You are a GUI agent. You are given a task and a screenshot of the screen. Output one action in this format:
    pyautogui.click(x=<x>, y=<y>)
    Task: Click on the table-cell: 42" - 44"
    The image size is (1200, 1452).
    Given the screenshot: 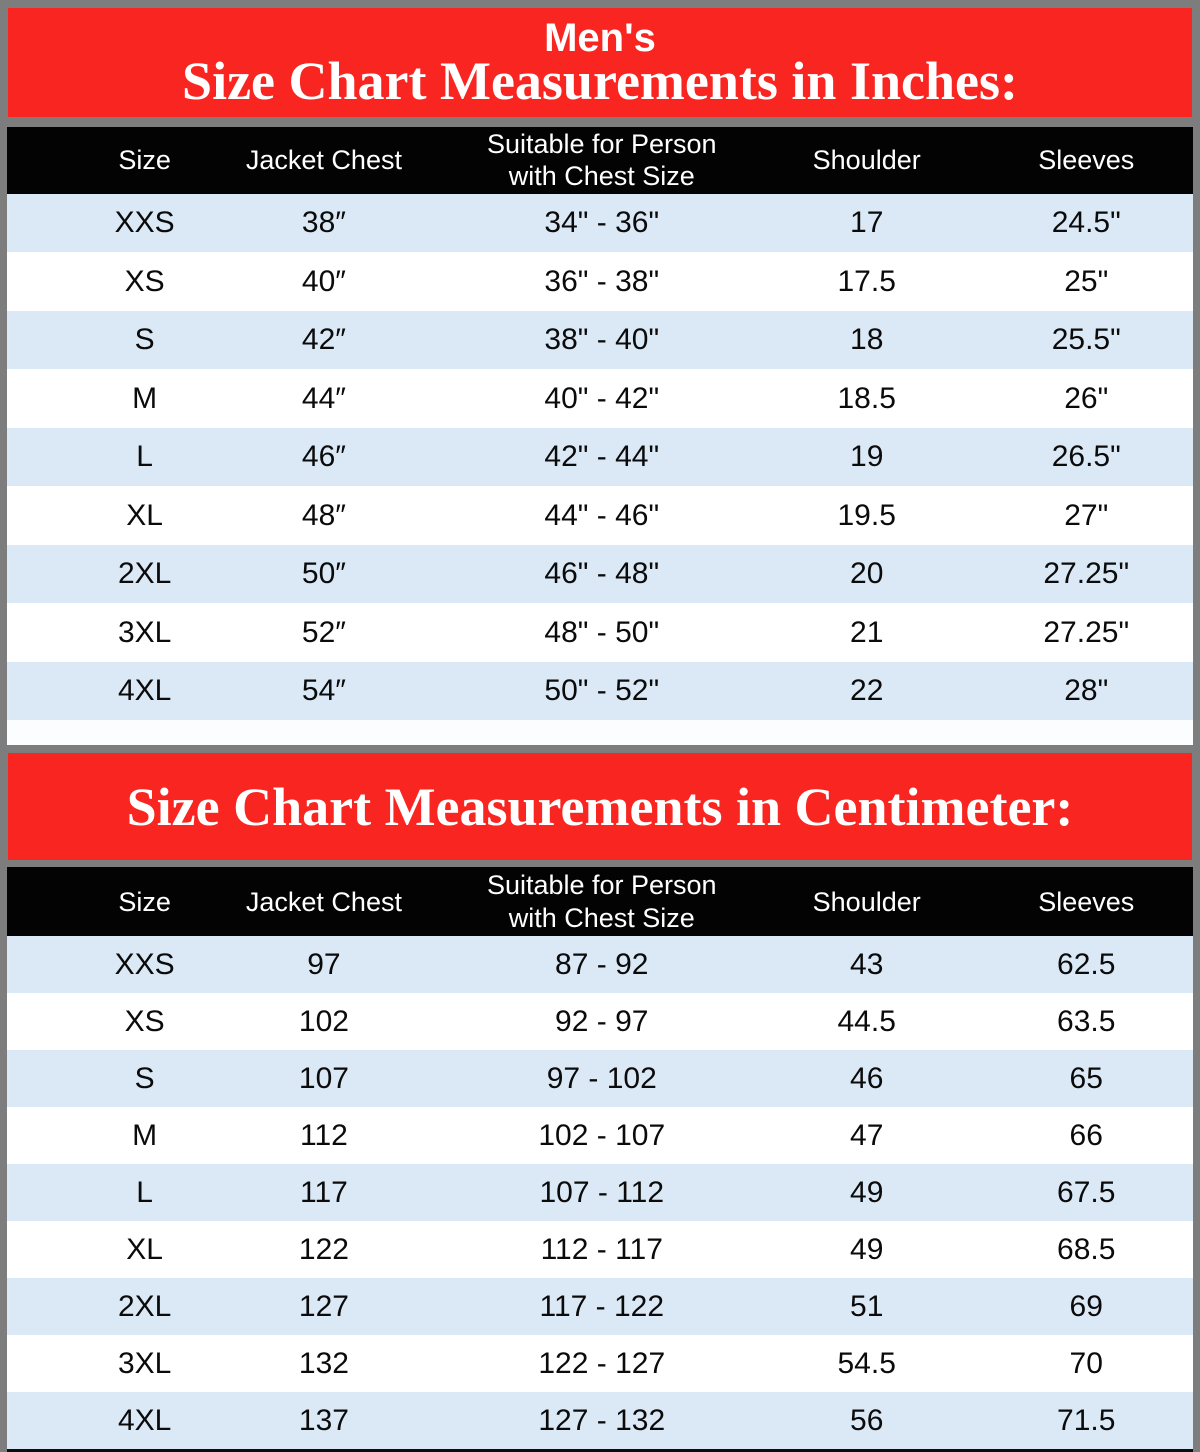 What is the action you would take?
    pyautogui.click(x=602, y=457)
    